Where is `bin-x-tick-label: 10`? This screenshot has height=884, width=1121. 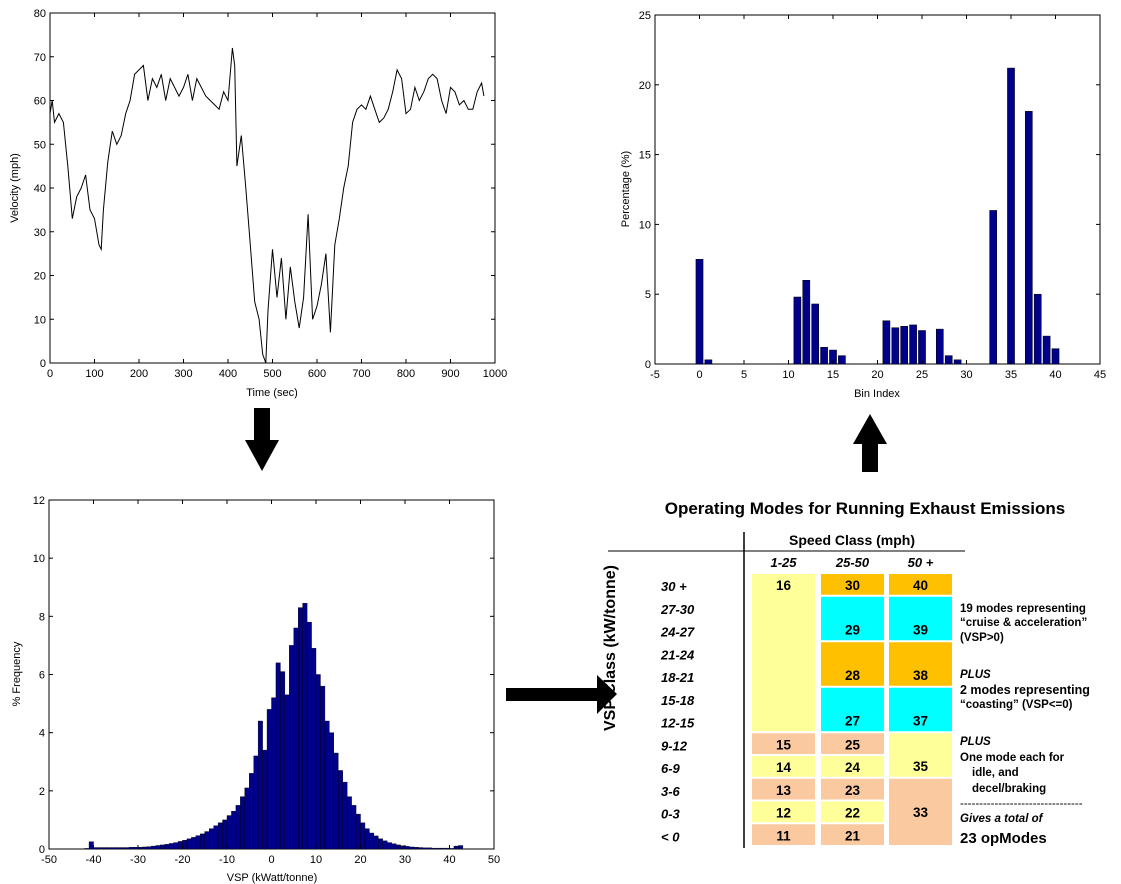
bin-x-tick-label: 10 is located at coordinates (788, 375).